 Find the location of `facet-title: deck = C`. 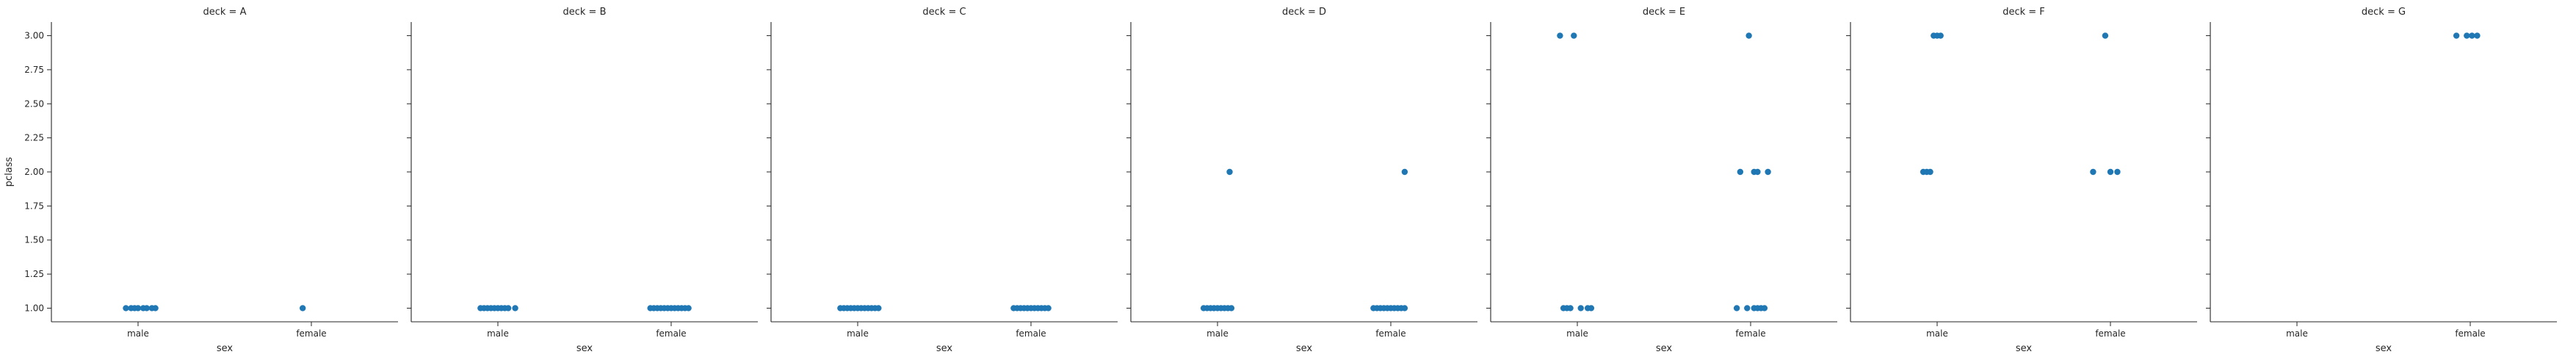

facet-title: deck = C is located at coordinates (944, 13).